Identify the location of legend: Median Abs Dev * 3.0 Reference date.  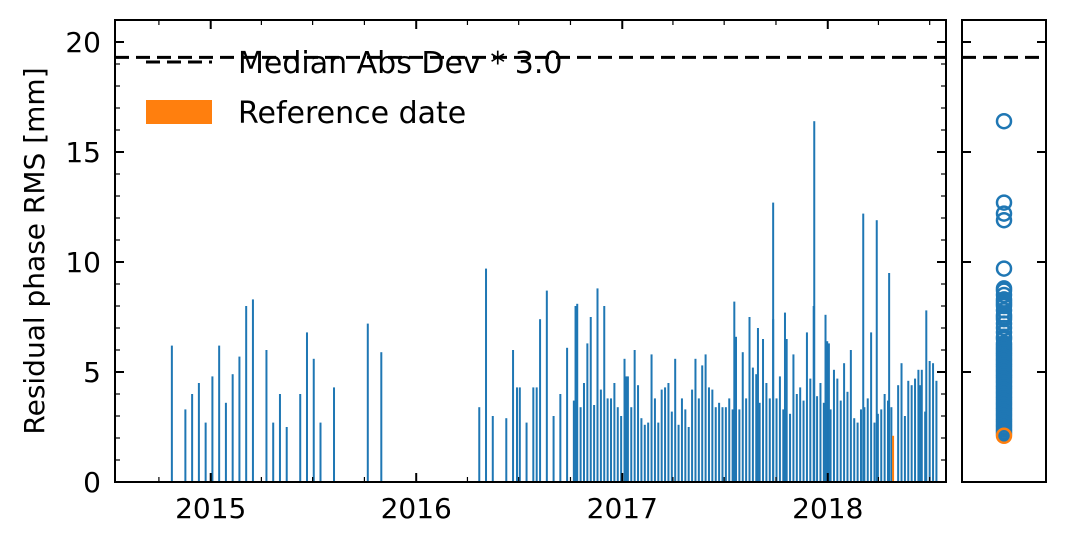
(354, 88).